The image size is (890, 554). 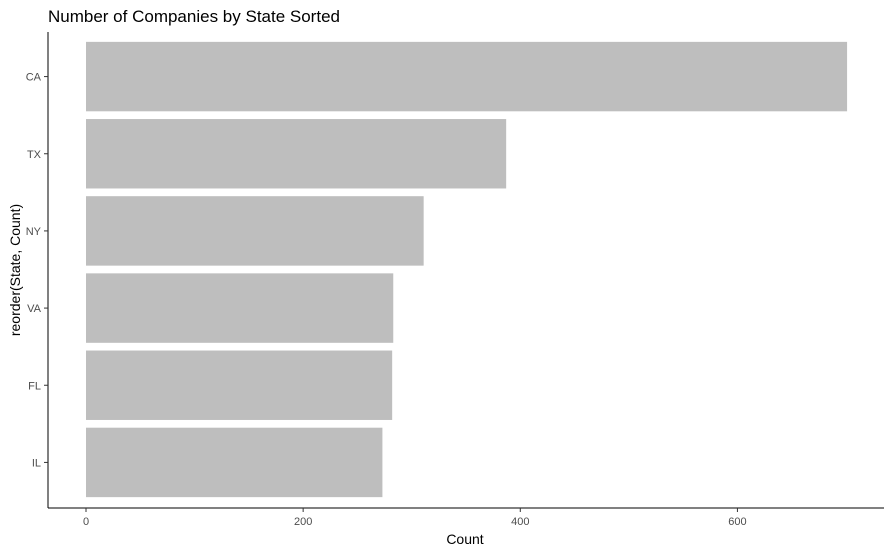 I want to click on y-tick-label: FL, so click(x=34, y=386).